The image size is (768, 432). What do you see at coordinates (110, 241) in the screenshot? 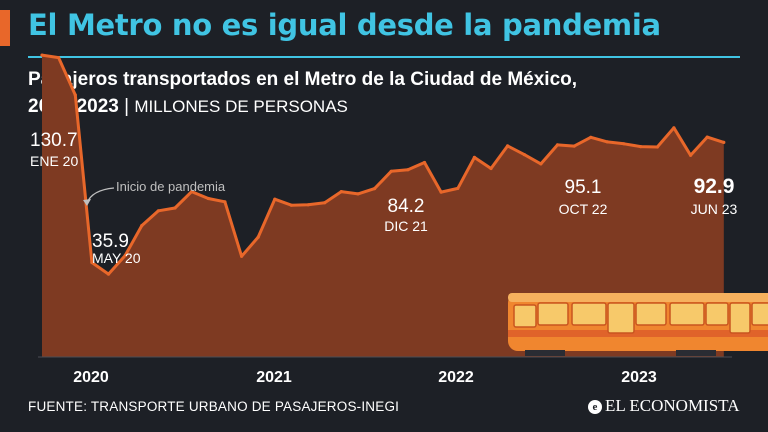
I see `annotation-value: 35.9` at bounding box center [110, 241].